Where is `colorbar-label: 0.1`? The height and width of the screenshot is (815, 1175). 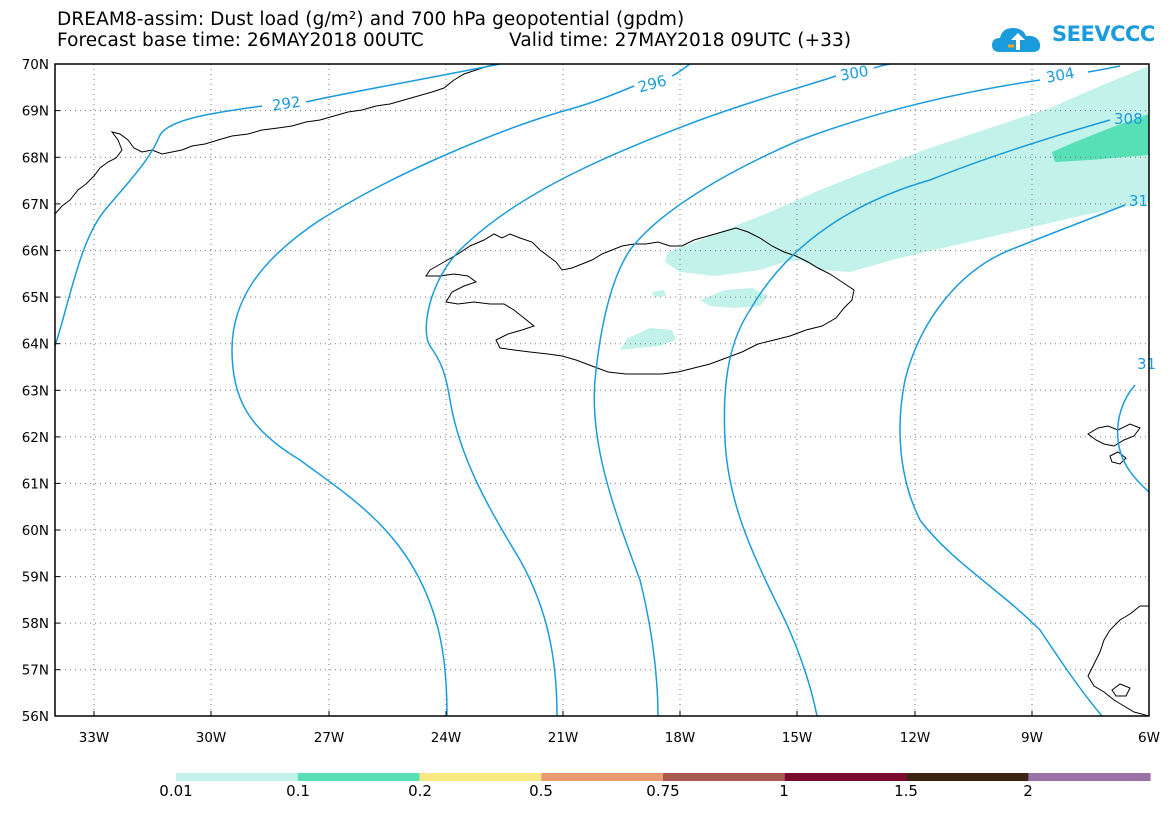 colorbar-label: 0.1 is located at coordinates (298, 791).